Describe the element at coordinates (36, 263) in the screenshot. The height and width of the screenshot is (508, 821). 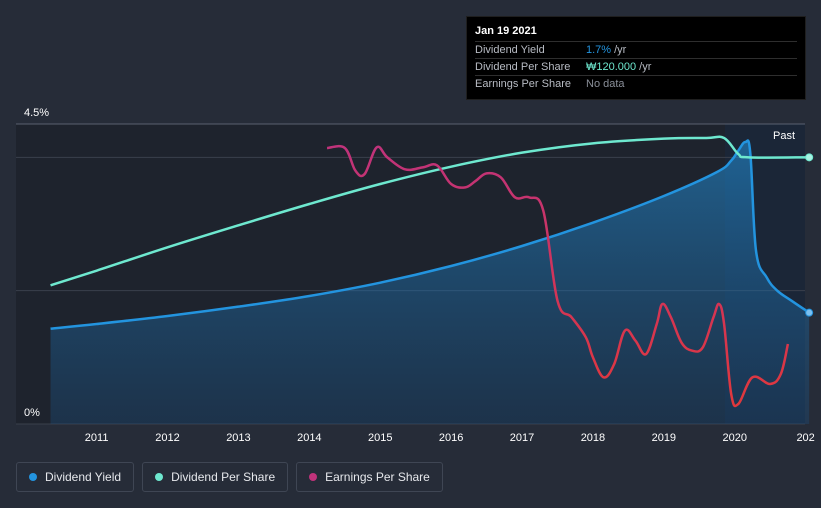
I see `y-axis-labels: 4.5% 0%` at that location.